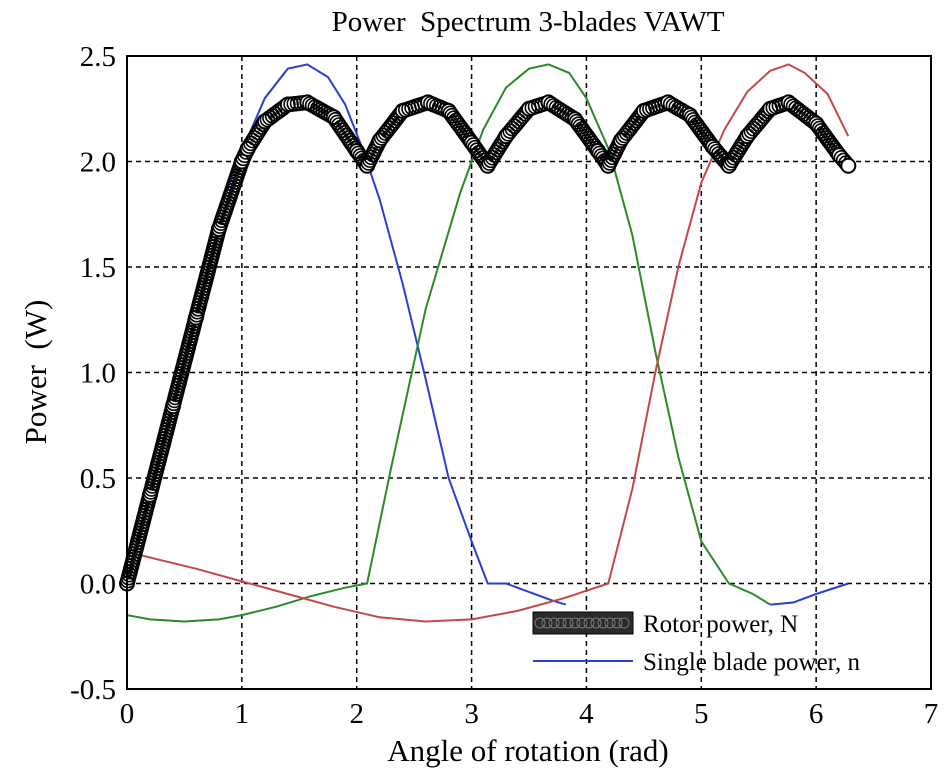 The width and height of the screenshot is (950, 781). Describe the element at coordinates (816, 714) in the screenshot. I see `x-tick-label: 6` at that location.